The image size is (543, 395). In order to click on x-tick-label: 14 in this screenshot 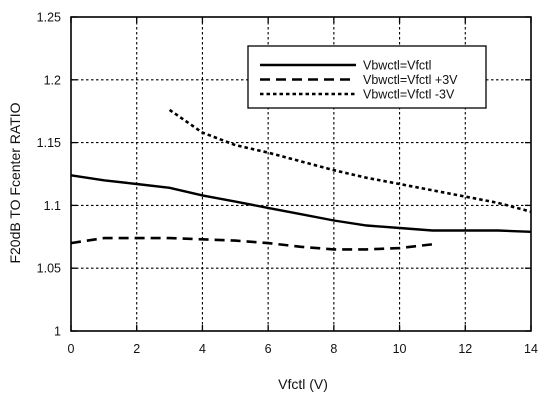, I will do `click(531, 349)`.